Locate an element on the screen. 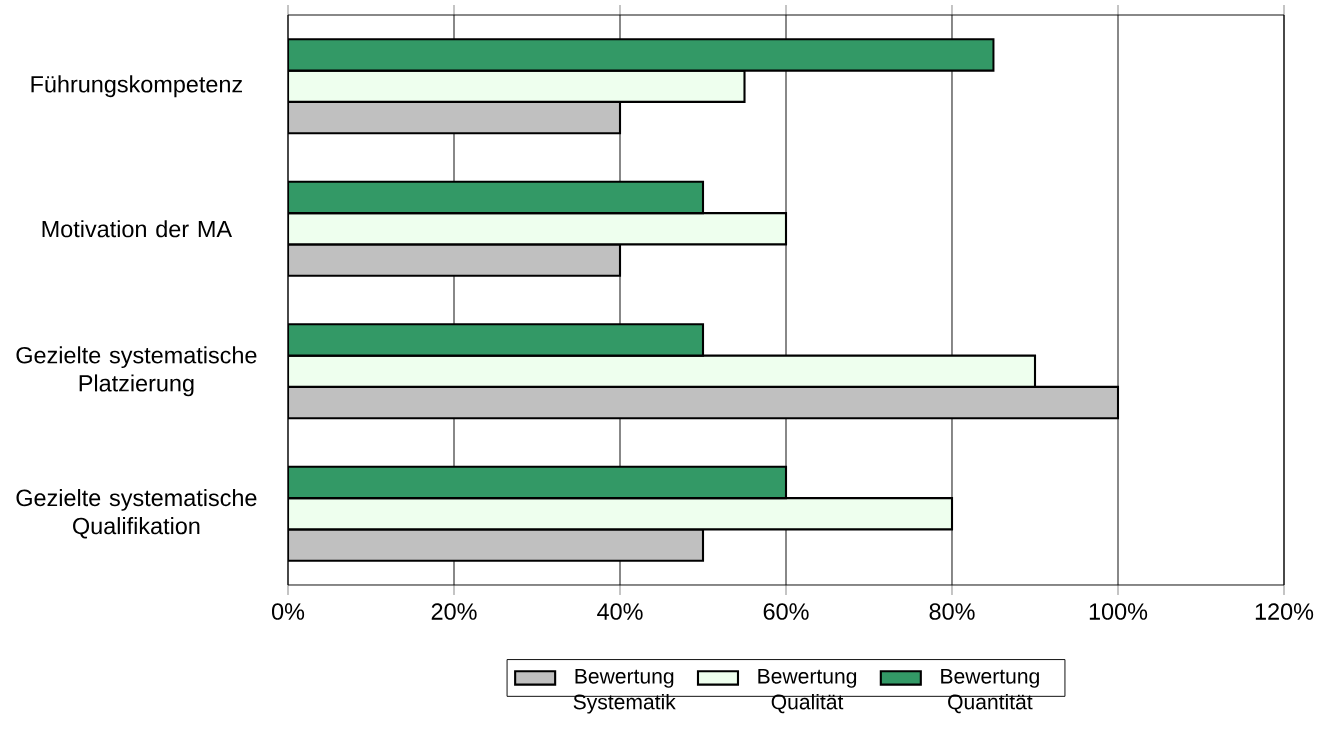  legend-label: Bewertung Qualität is located at coordinates (807, 691).